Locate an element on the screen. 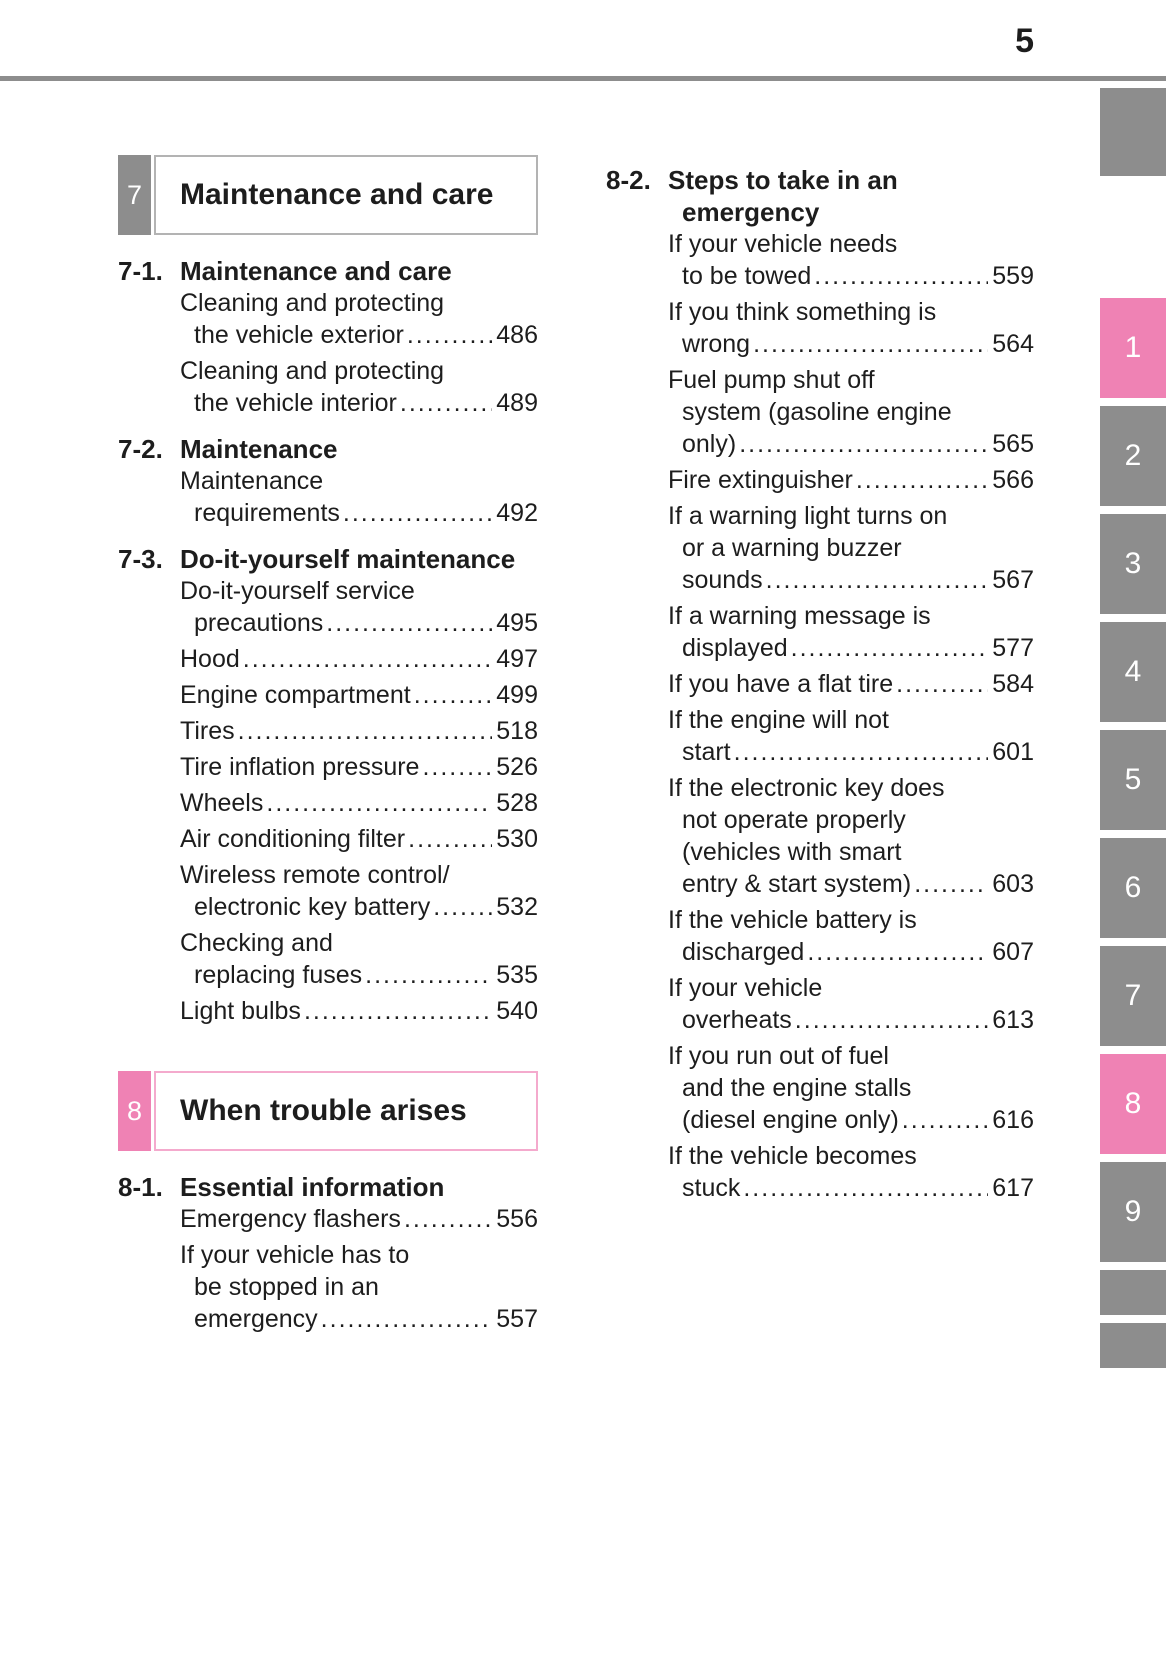 This screenshot has width=1166, height=1654. toc-item-text: displayed is located at coordinates (735, 648).